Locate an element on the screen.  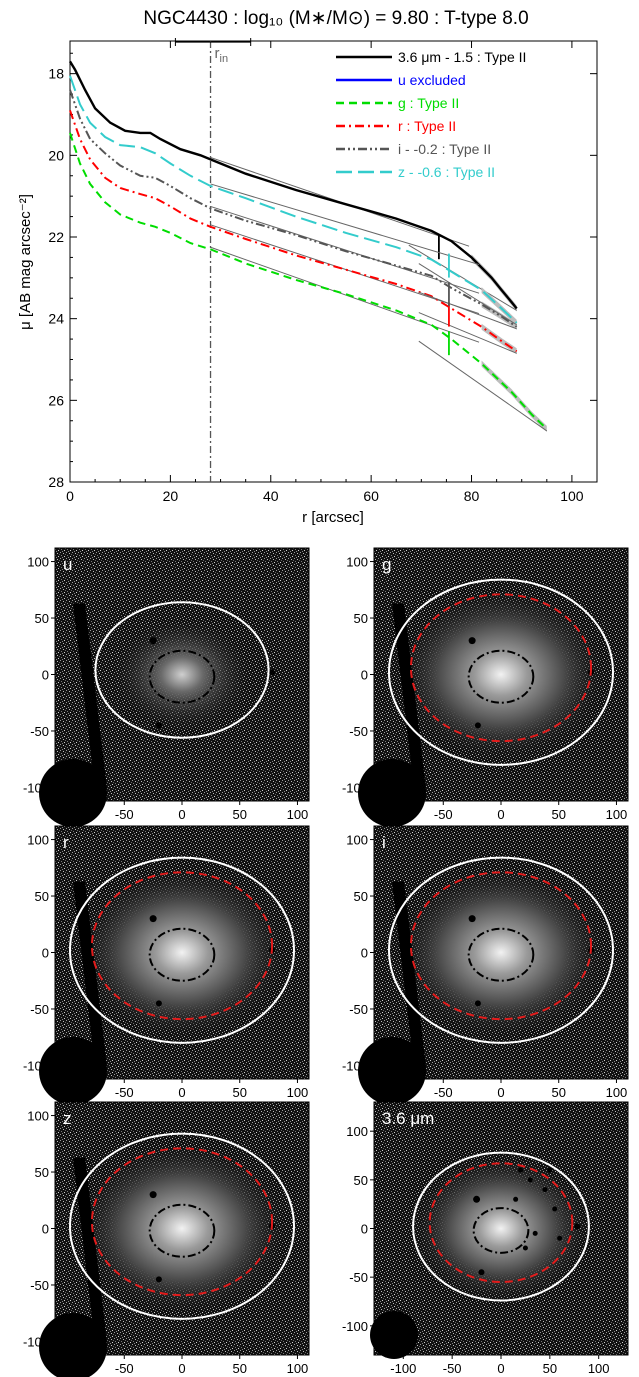
panel-label: i is located at coordinates (384, 842).